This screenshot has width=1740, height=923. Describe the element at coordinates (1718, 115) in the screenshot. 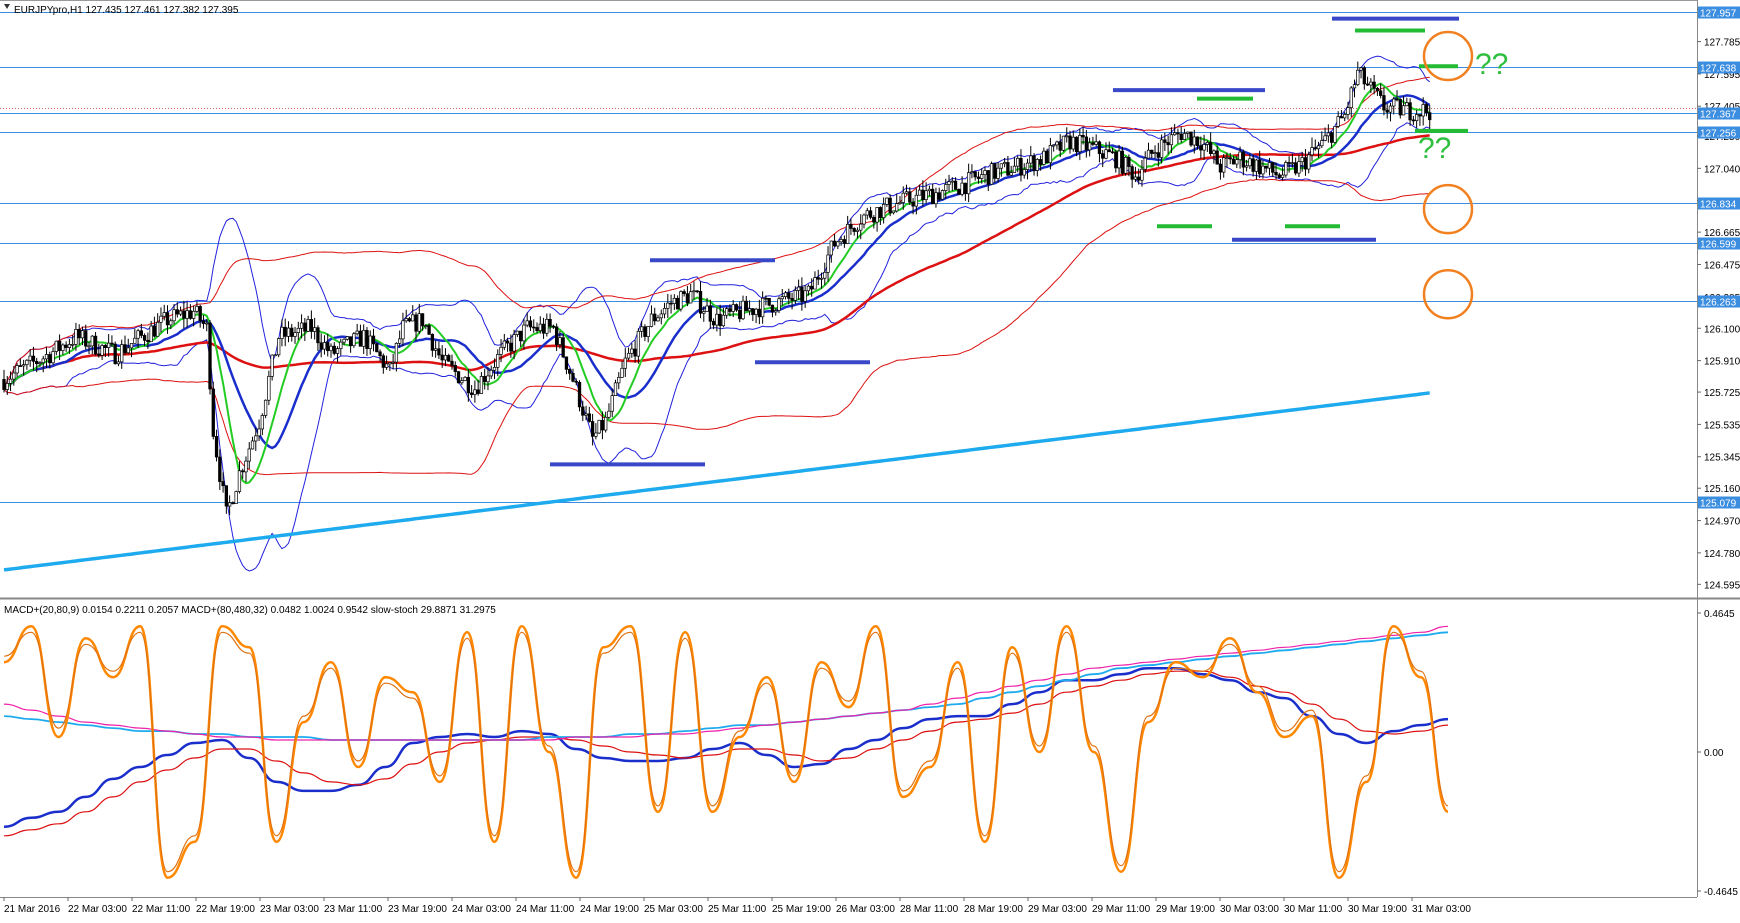

I see `price-level-label: 127.367` at that location.